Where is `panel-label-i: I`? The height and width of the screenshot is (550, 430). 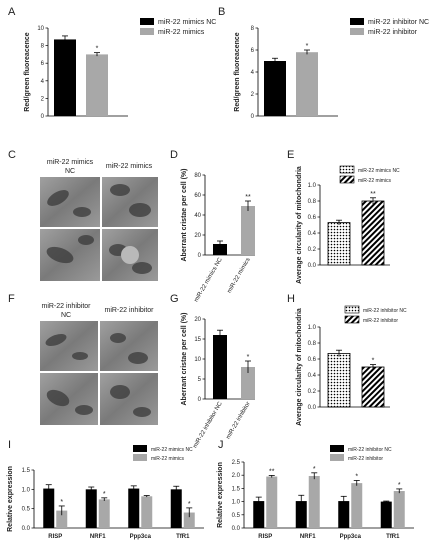
panel-label-i: I is located at coordinates (9, 445).